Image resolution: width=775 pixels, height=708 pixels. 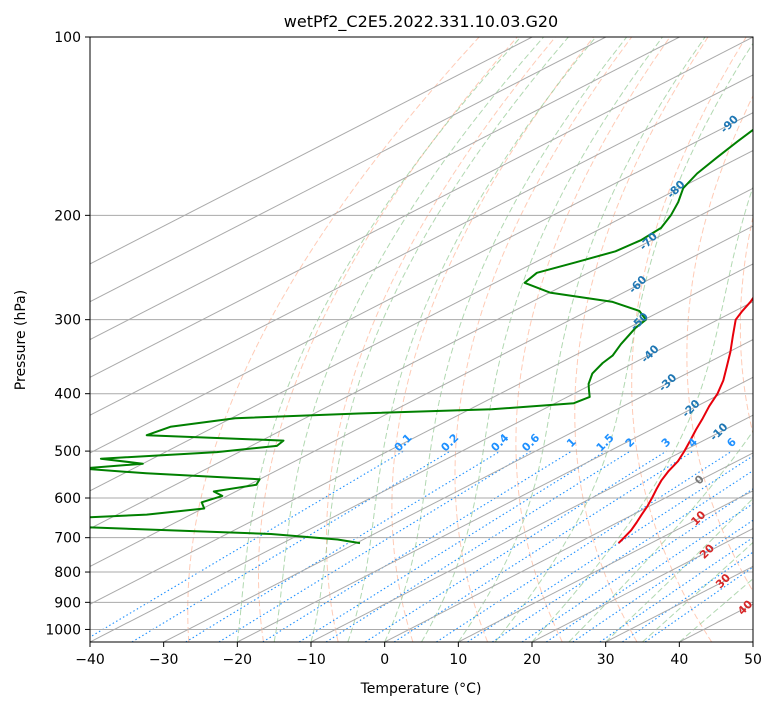 What do you see at coordinates (67, 38) in the screenshot?
I see `y-tick-label: 100` at bounding box center [67, 38].